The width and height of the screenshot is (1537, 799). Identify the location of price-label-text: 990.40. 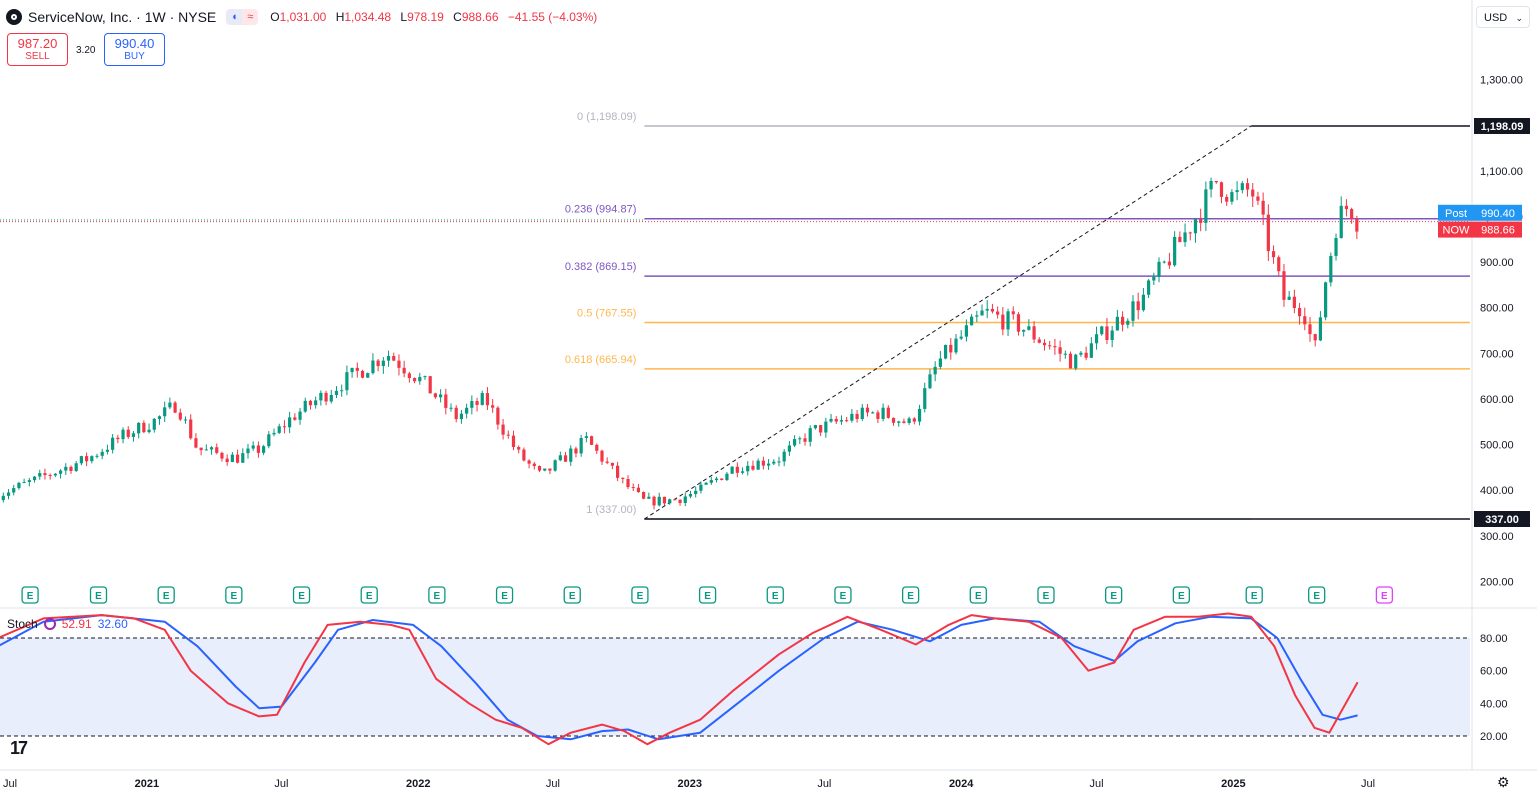
(1498, 214).